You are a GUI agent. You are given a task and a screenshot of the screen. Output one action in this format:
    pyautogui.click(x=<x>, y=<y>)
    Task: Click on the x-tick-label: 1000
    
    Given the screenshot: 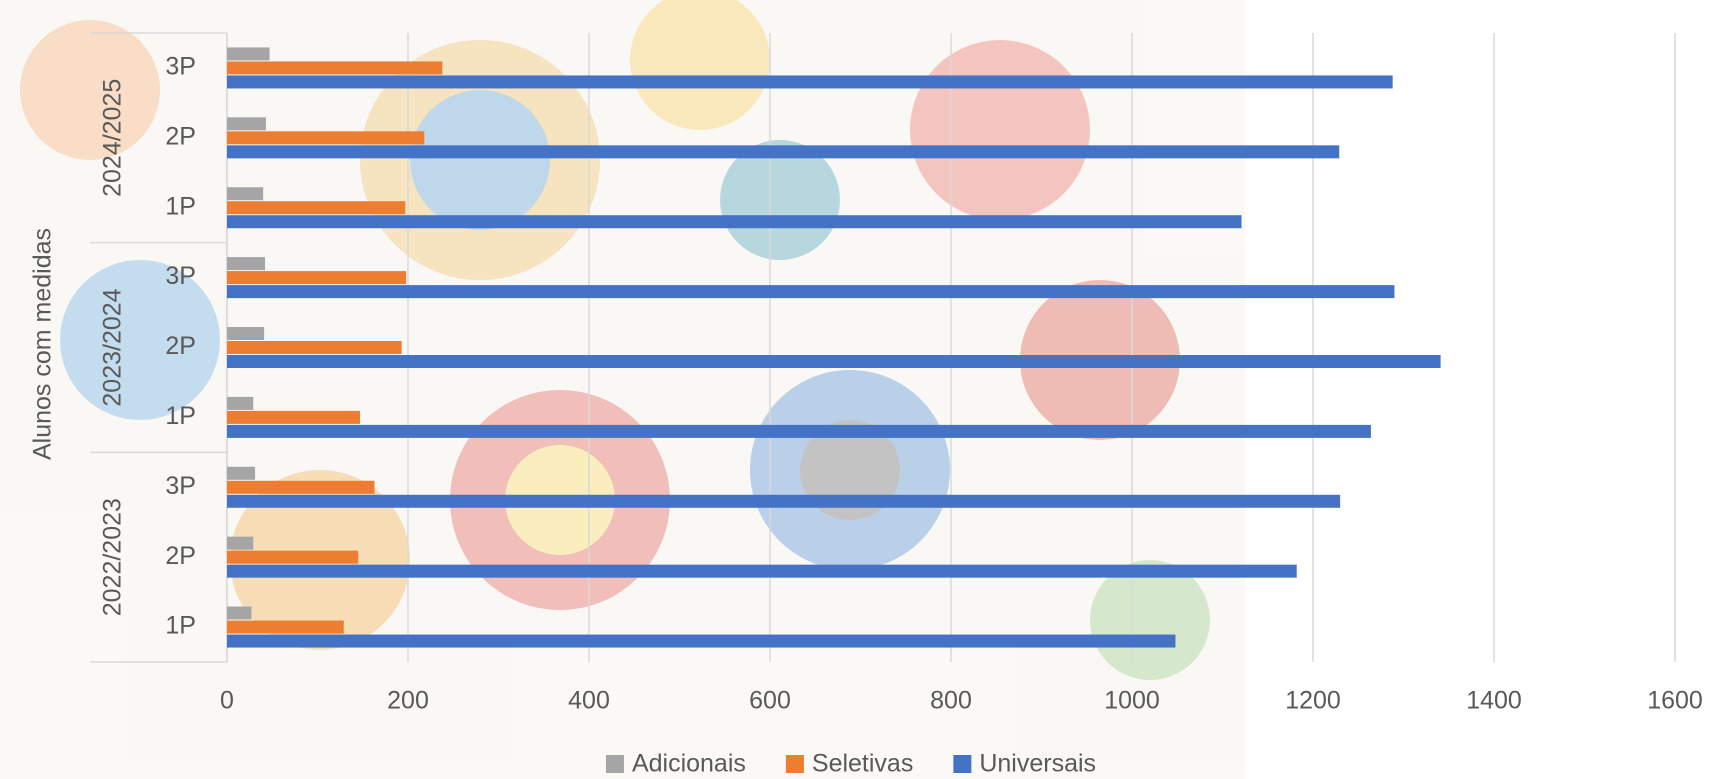 What is the action you would take?
    pyautogui.click(x=1132, y=701)
    